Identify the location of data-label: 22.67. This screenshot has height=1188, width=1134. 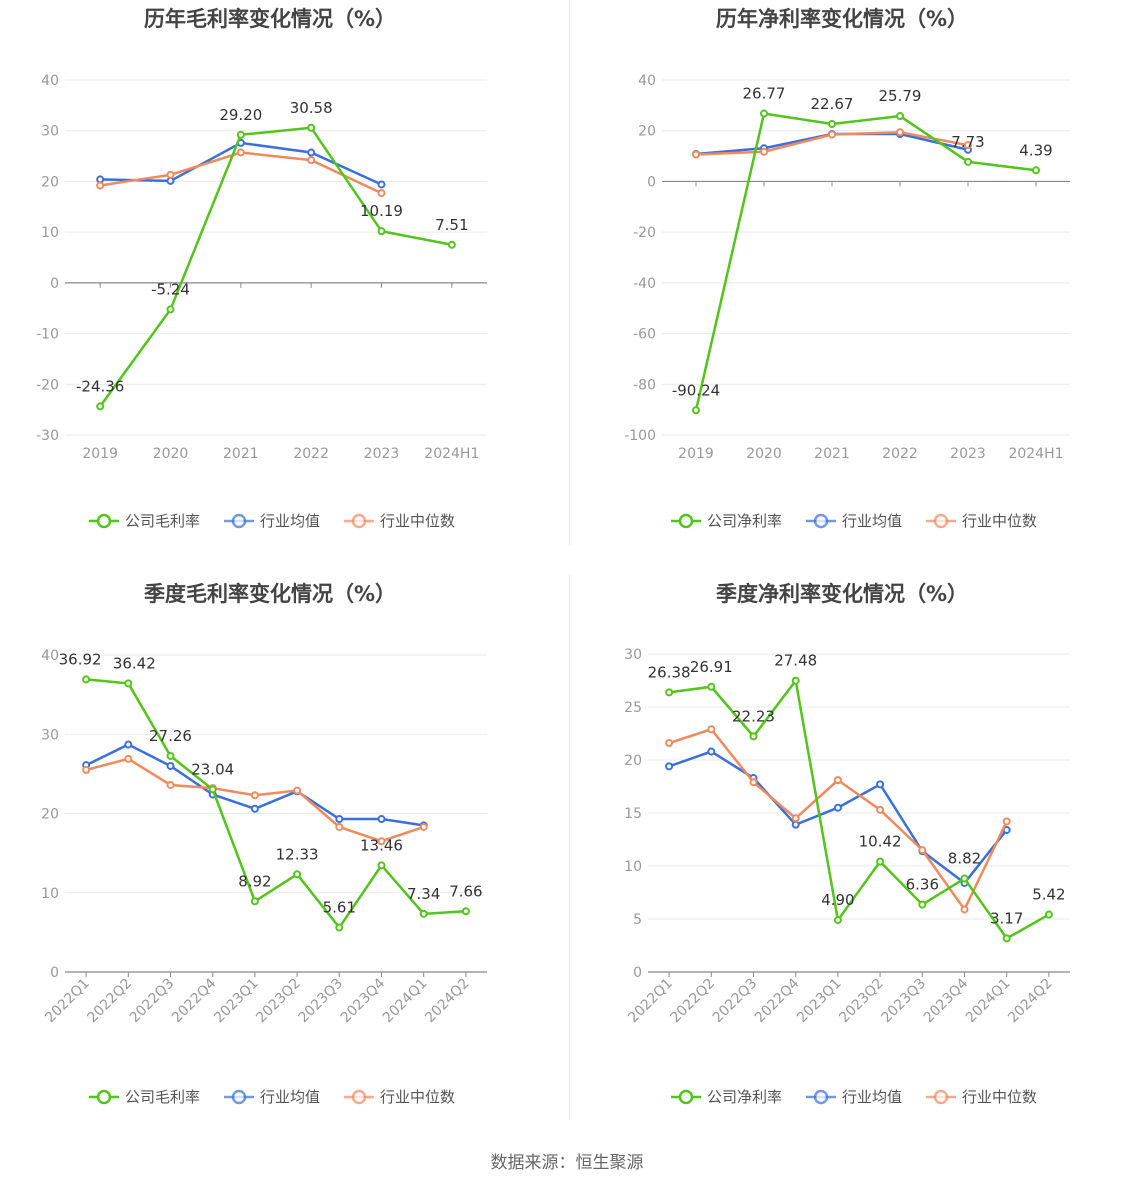
(832, 104).